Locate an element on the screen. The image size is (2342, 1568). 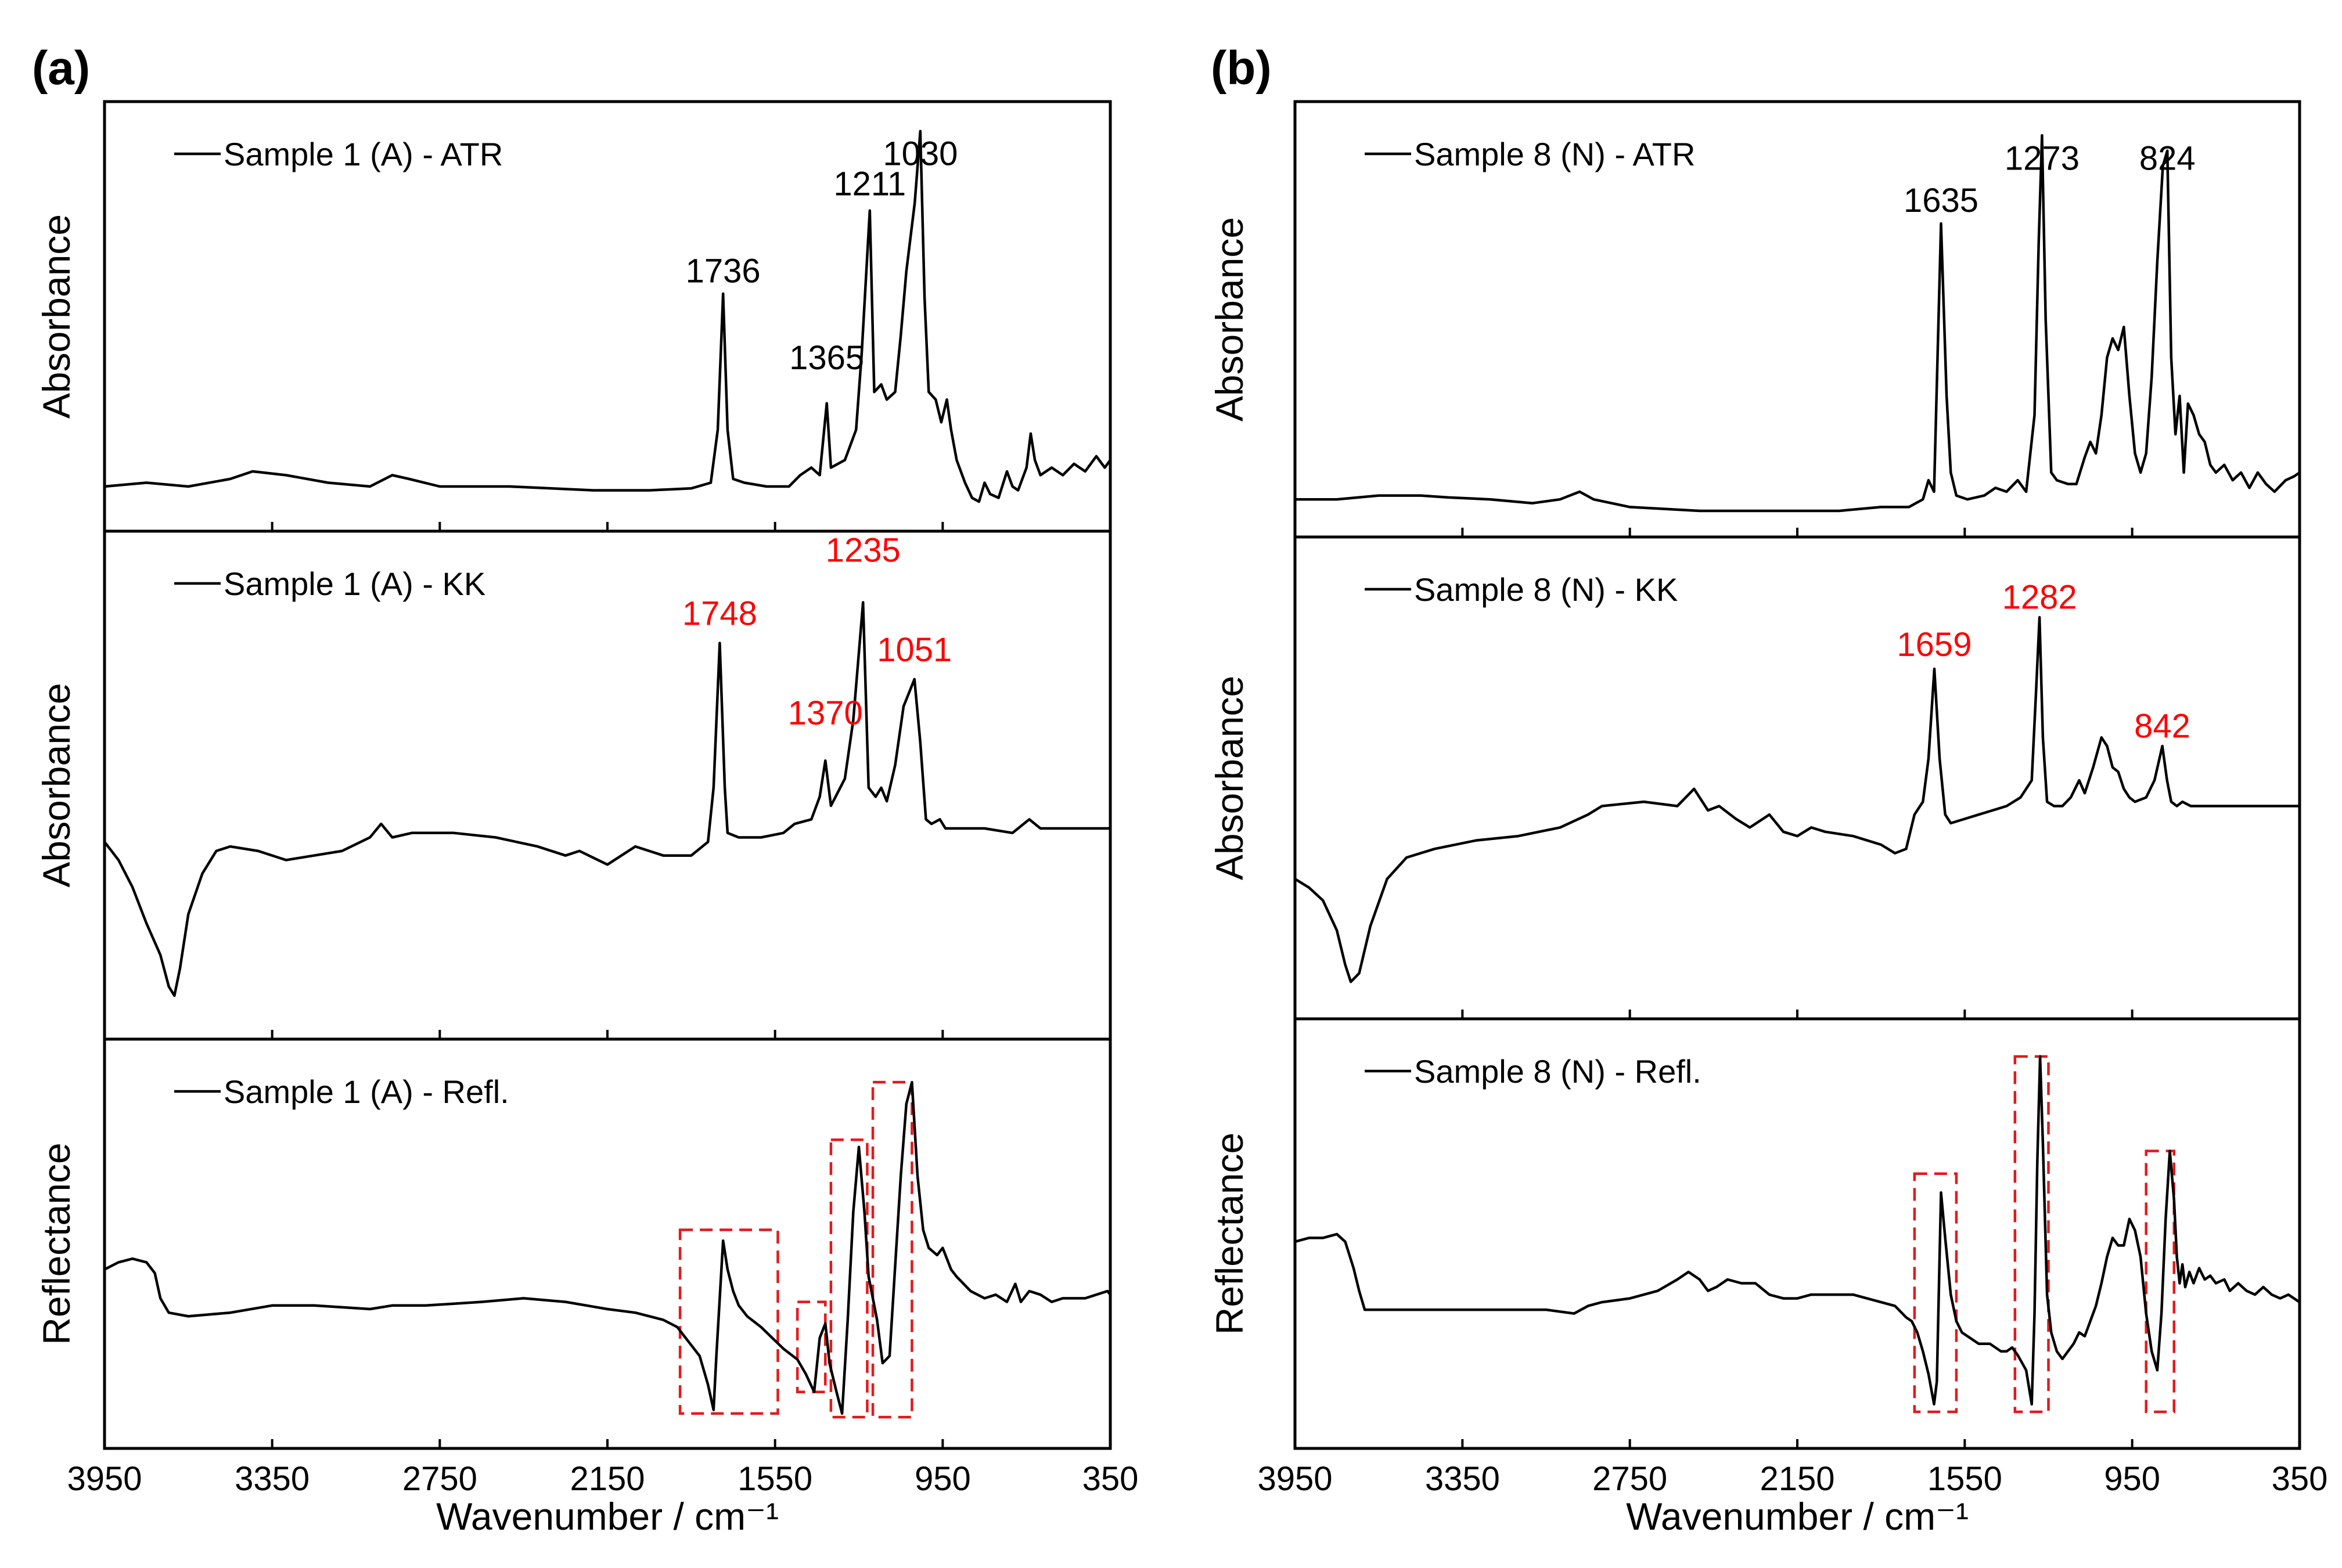
peak-label: 1051 is located at coordinates (915, 650).